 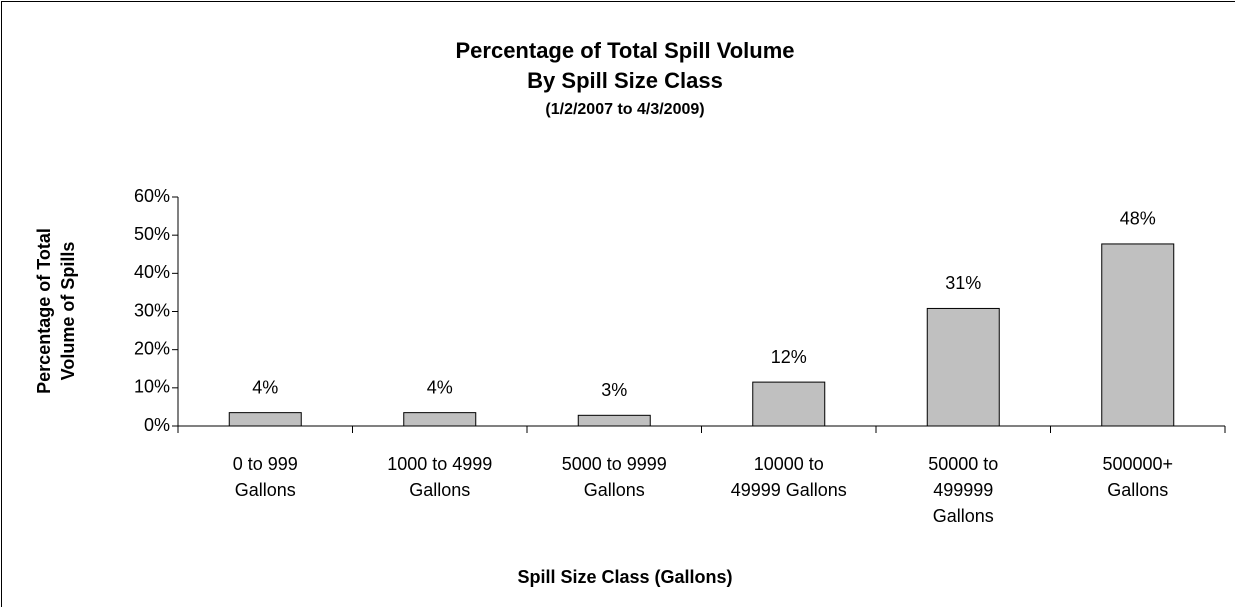 I want to click on x-tick-label: 1000 to 4999, so click(x=439, y=464).